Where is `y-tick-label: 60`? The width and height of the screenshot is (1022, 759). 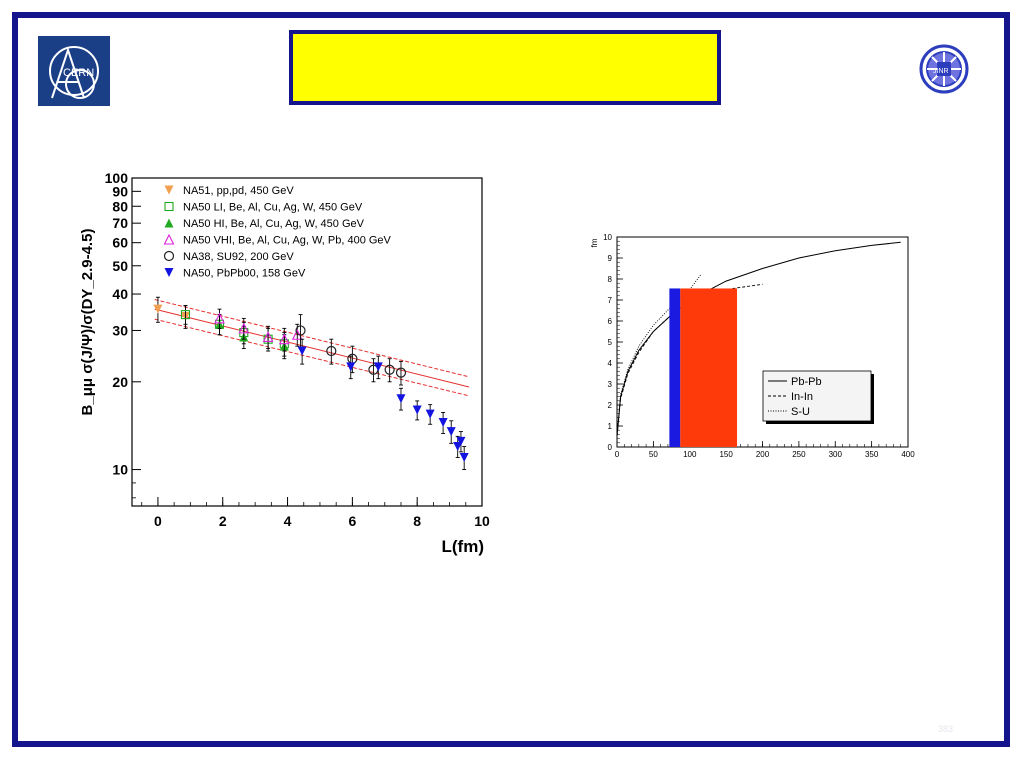 y-tick-label: 60 is located at coordinates (120, 243).